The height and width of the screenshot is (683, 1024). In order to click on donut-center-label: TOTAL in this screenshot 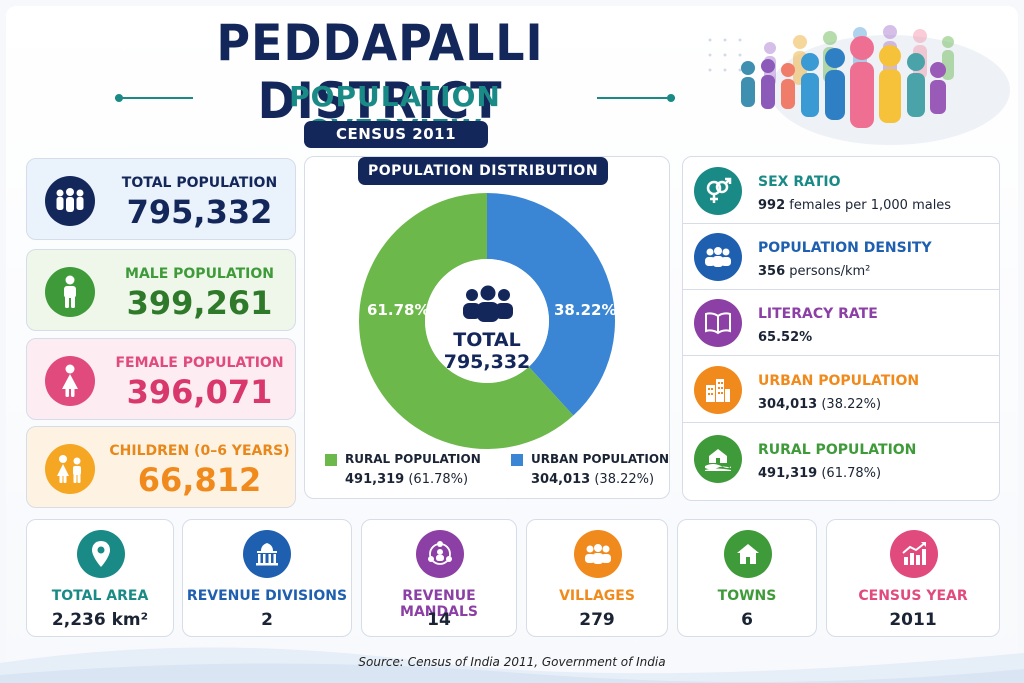, I will do `click(487, 340)`.